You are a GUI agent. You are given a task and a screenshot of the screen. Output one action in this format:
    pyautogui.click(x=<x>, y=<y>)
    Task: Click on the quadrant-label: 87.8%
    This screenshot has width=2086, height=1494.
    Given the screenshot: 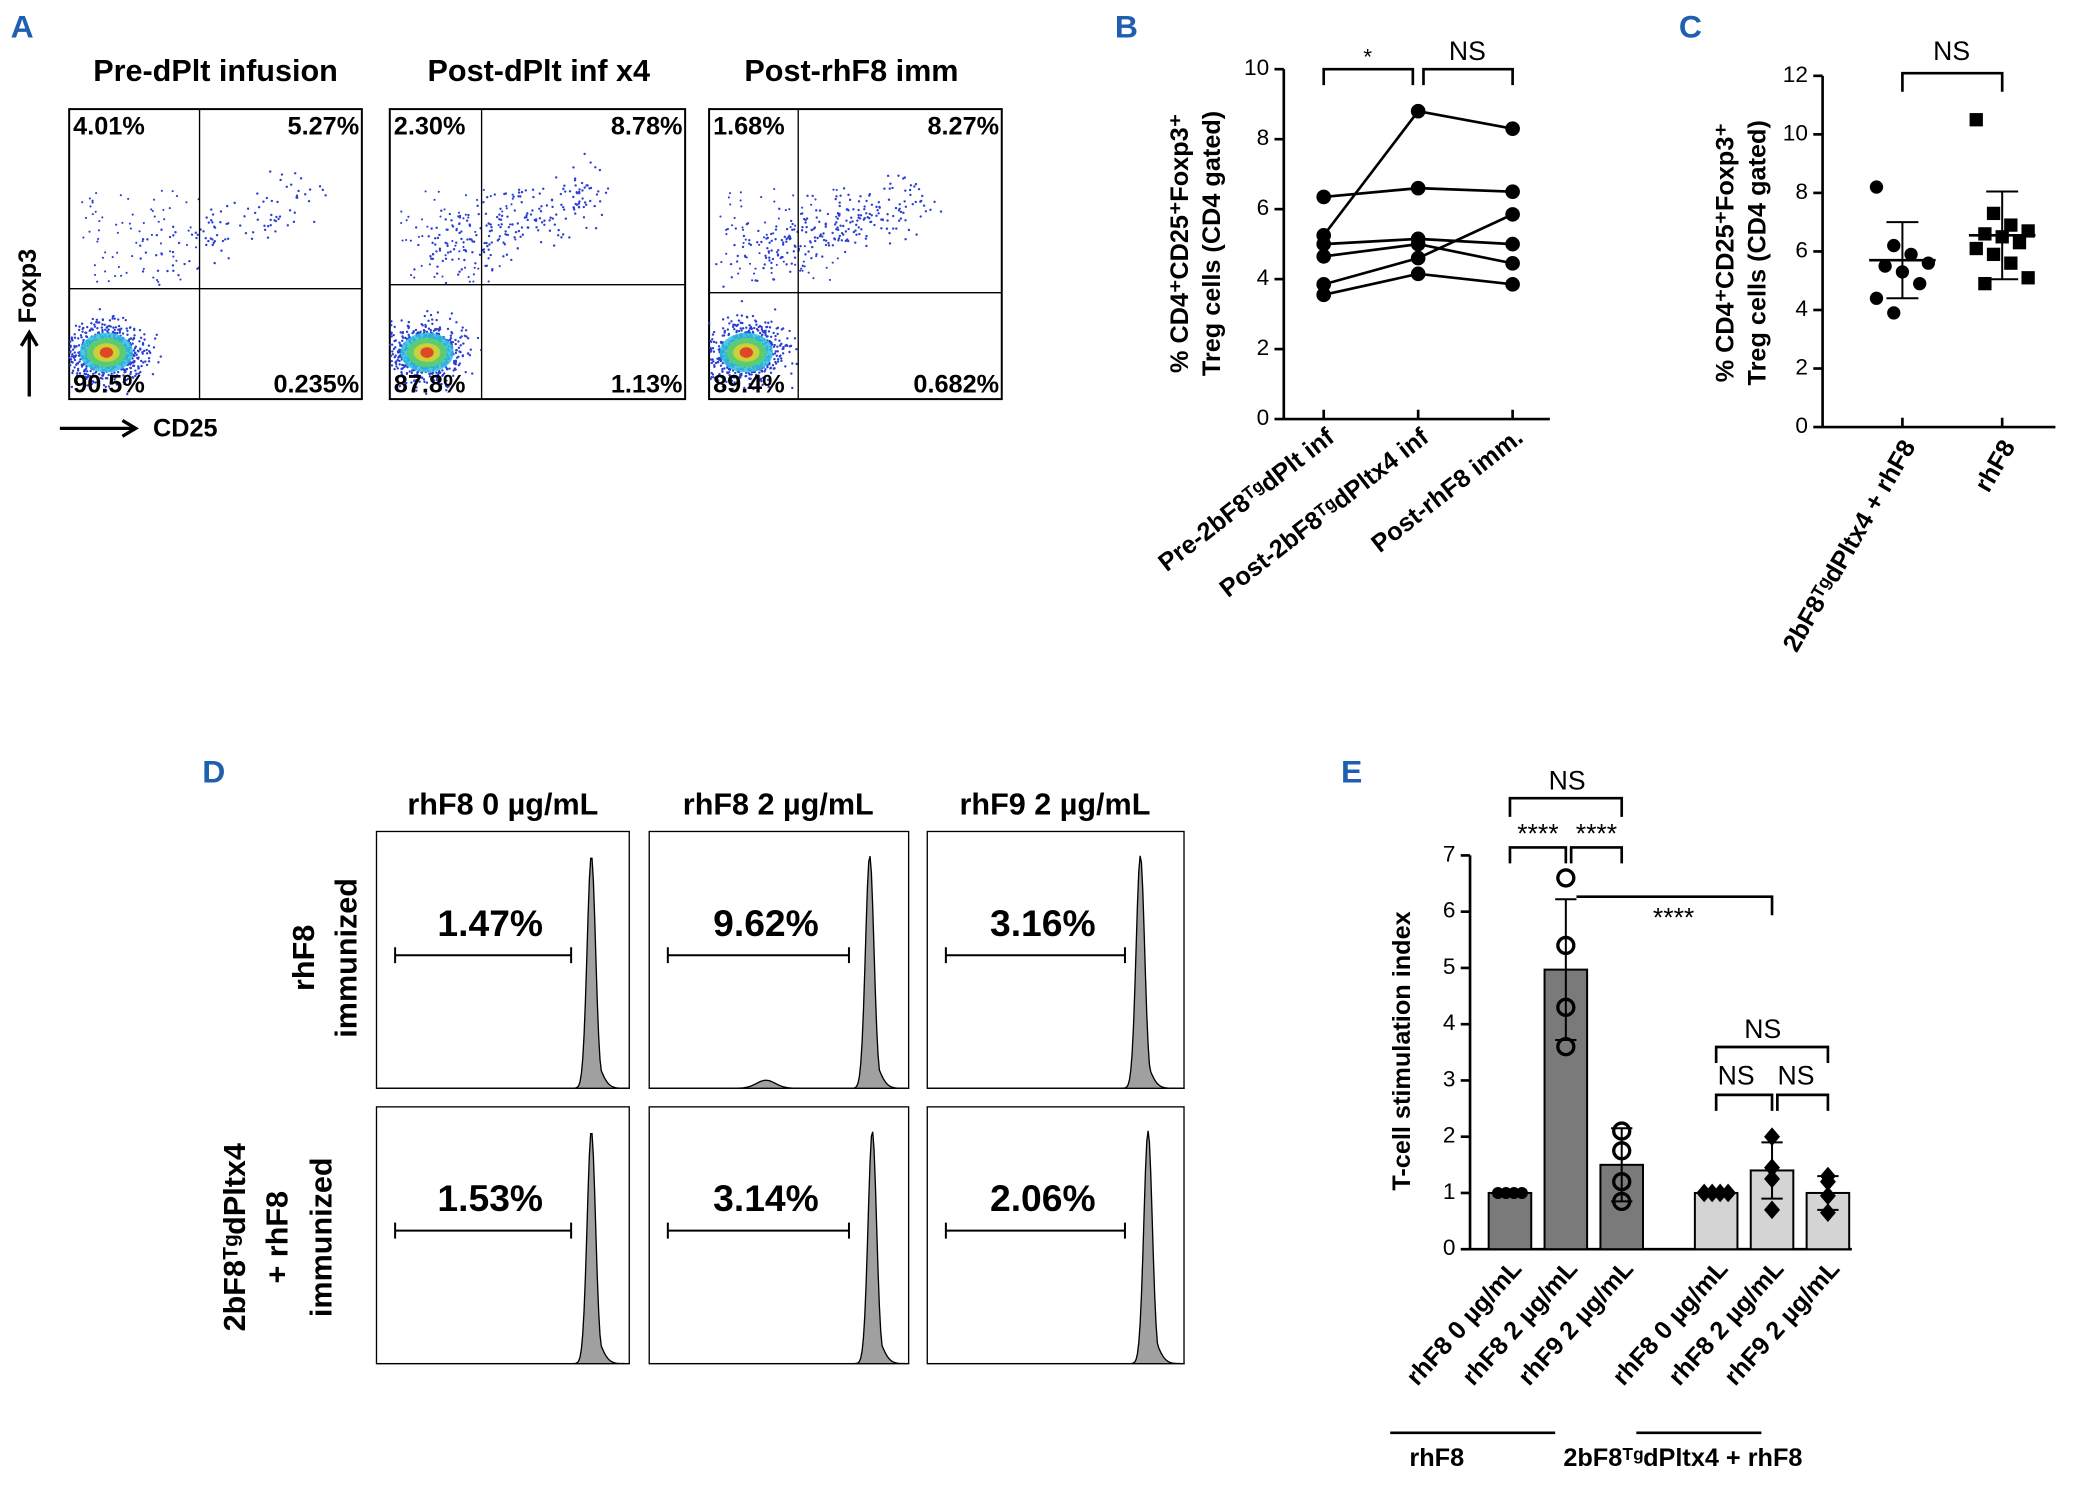 What is the action you would take?
    pyautogui.click(x=430, y=384)
    